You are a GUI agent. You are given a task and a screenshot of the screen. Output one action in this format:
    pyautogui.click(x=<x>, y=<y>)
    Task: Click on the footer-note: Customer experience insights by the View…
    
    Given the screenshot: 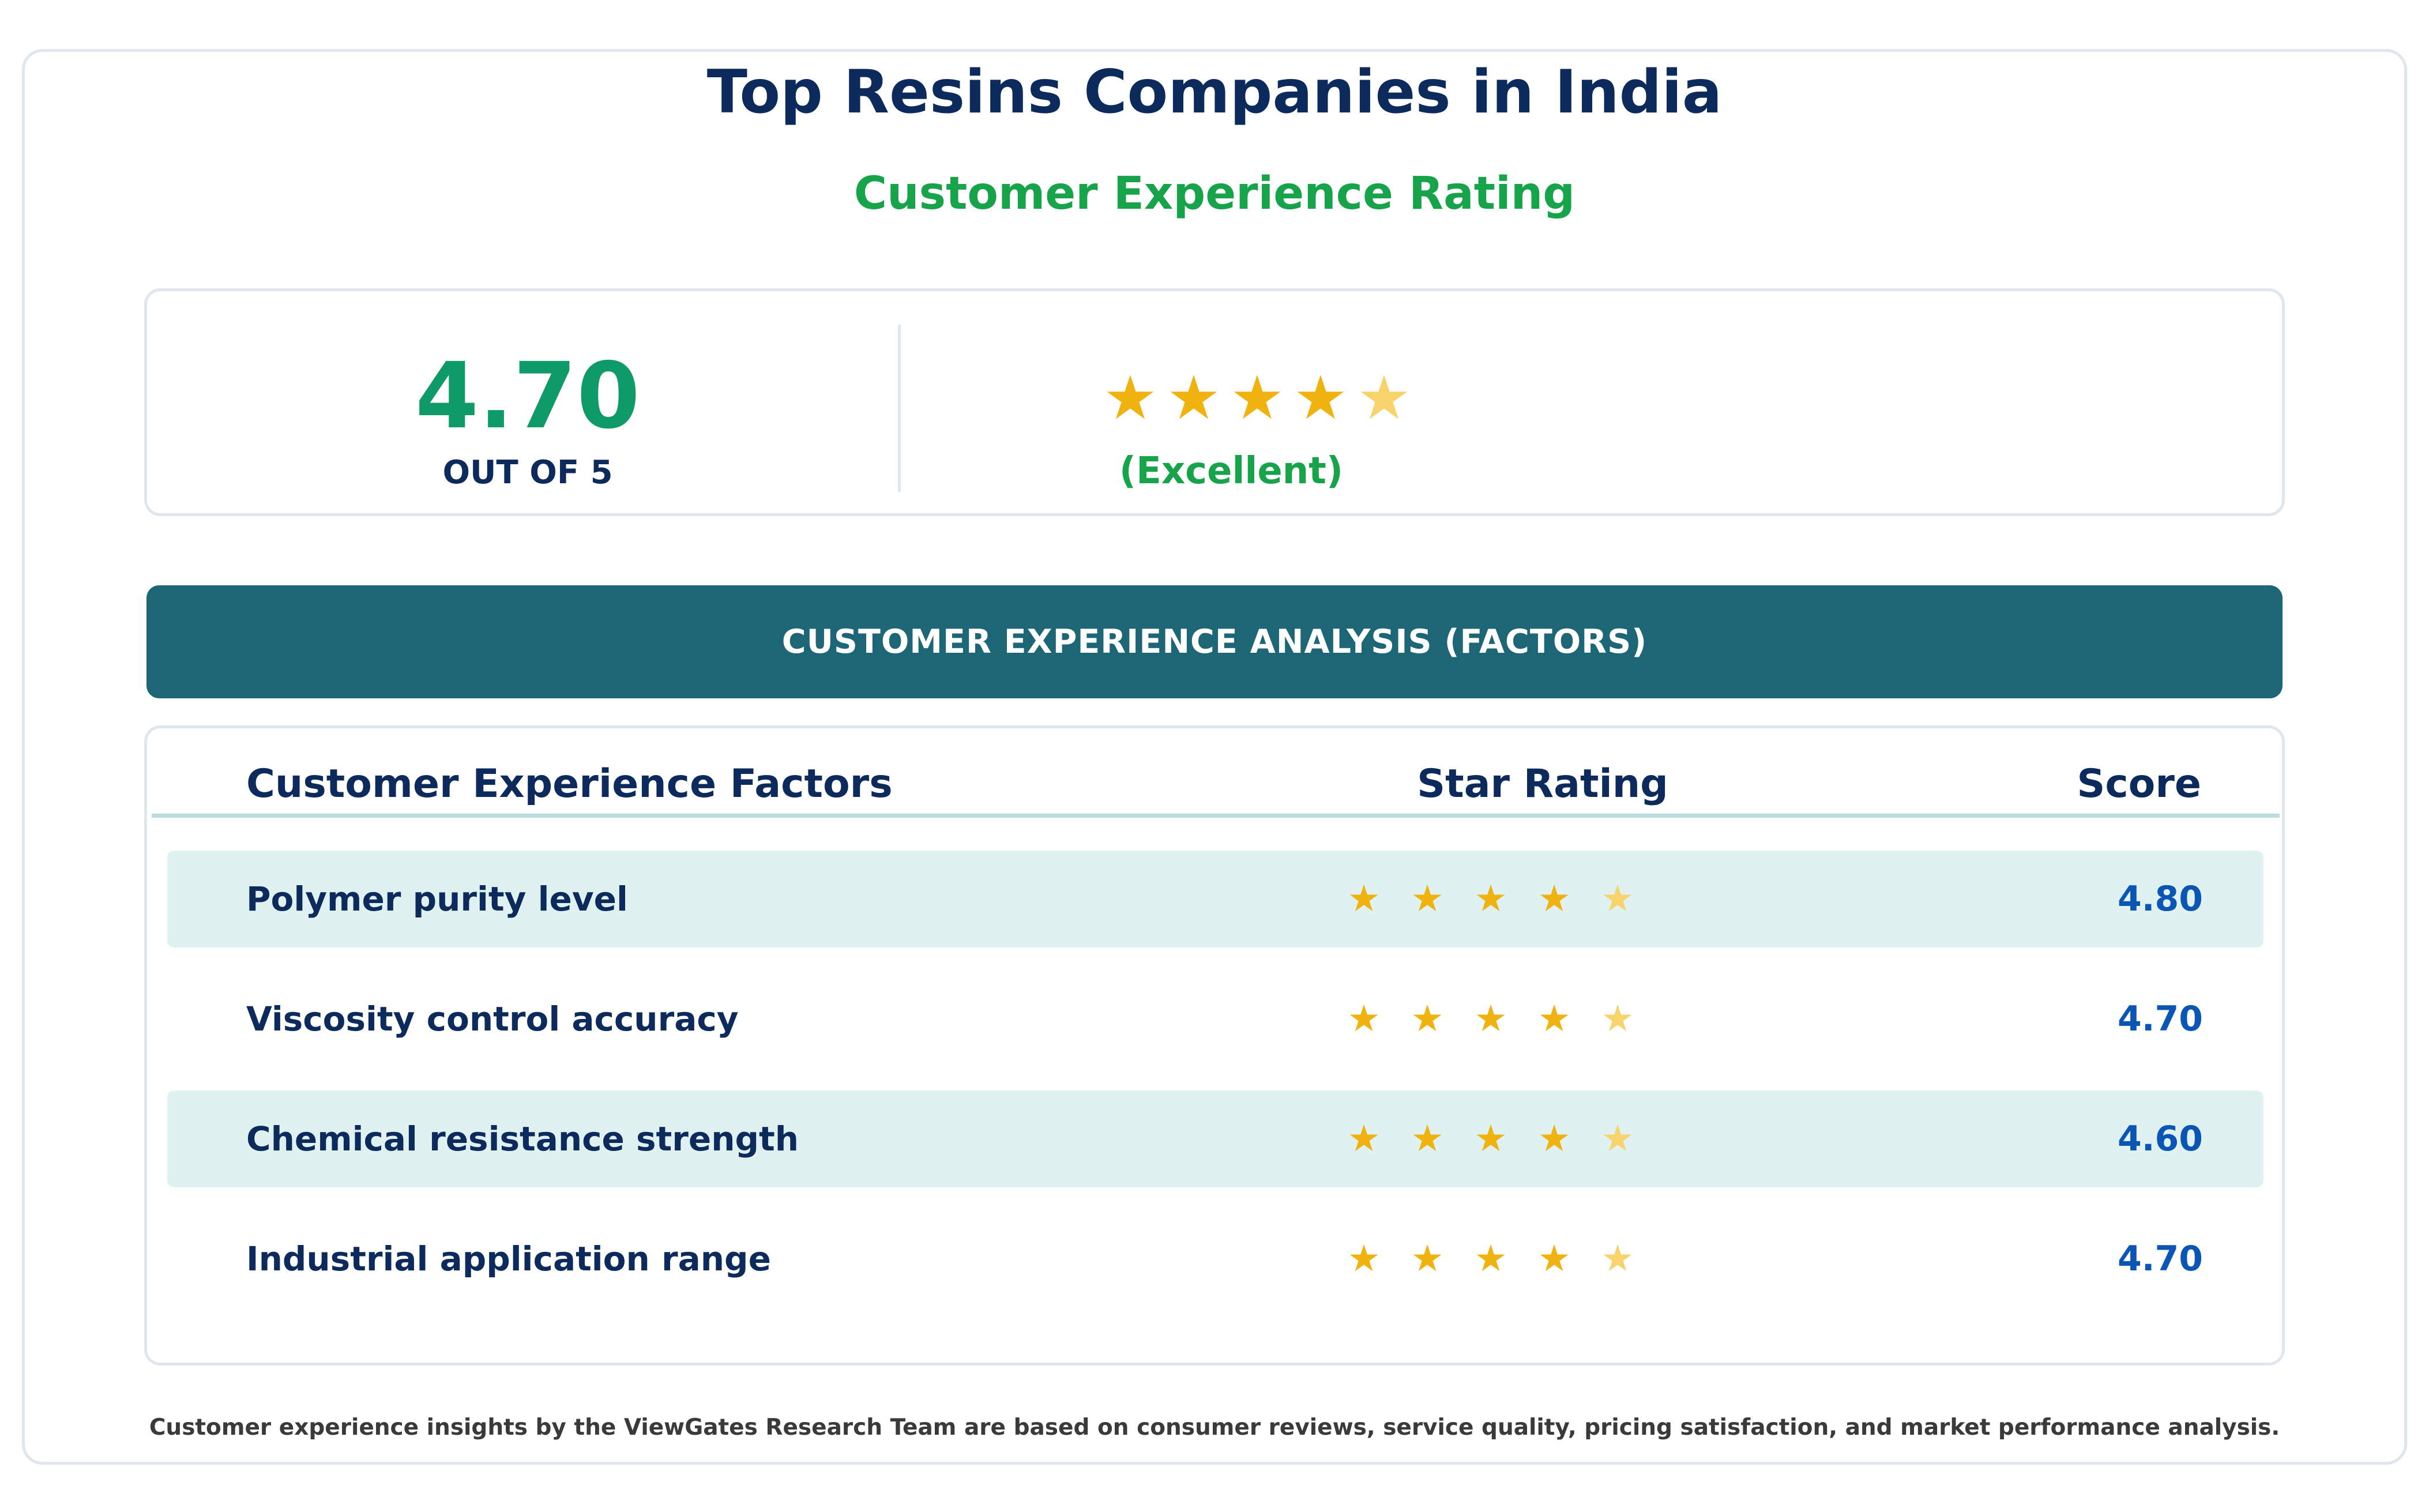 What is the action you would take?
    pyautogui.click(x=1214, y=1427)
    